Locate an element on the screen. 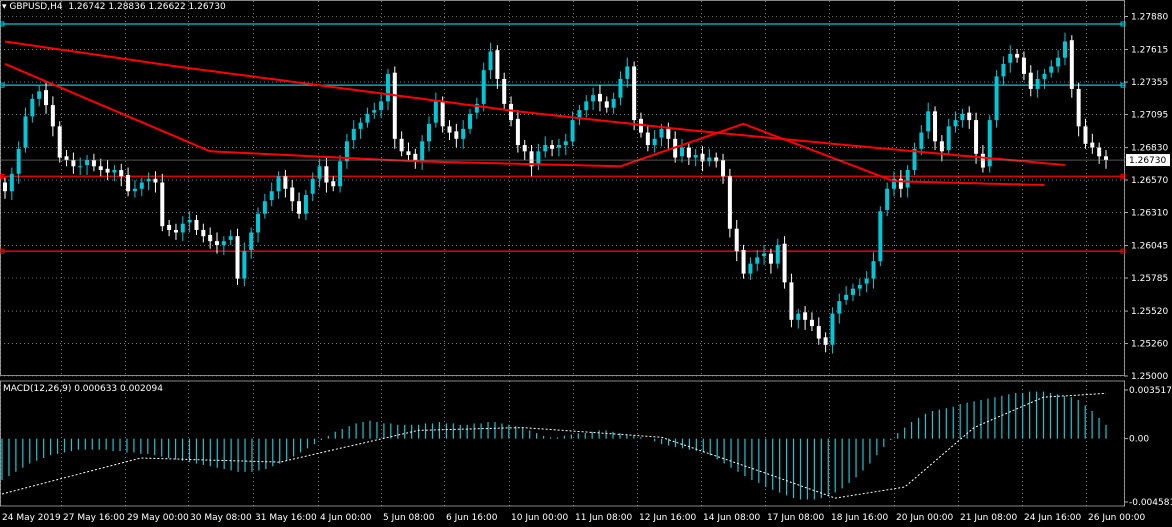 The width and height of the screenshot is (1172, 527). x-tick-label: 4 Jun 00:00 is located at coordinates (346, 518).